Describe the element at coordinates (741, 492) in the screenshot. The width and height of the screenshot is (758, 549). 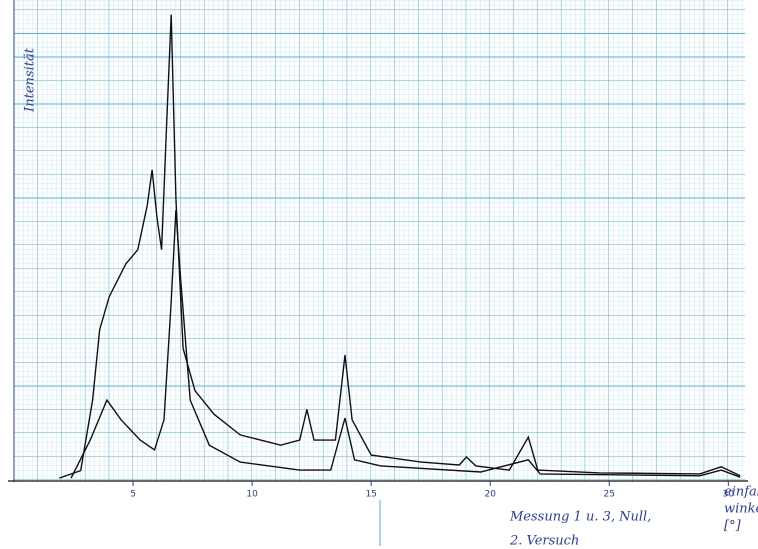
I see `x-axis-label: einfalls` at that location.